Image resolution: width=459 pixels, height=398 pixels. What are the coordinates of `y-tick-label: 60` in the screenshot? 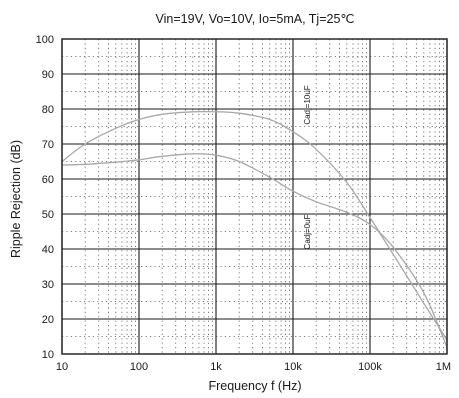 It's located at (48, 180).